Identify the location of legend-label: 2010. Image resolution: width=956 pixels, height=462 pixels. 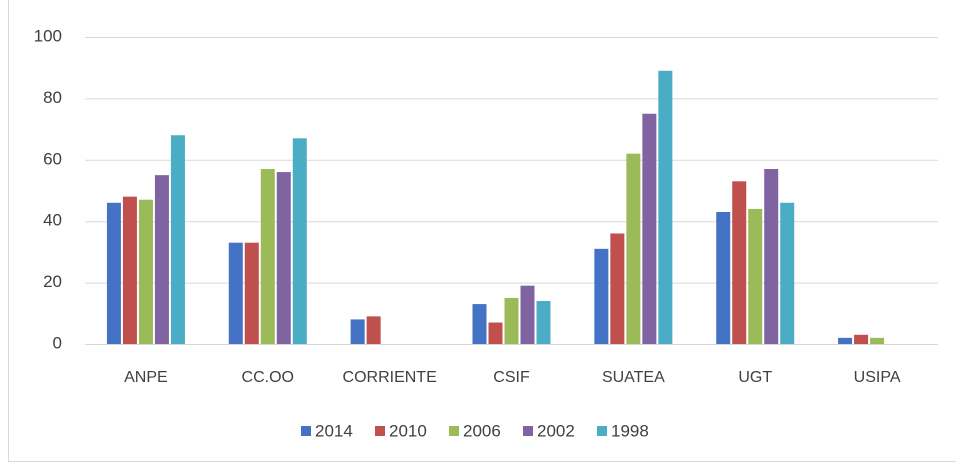
(408, 430).